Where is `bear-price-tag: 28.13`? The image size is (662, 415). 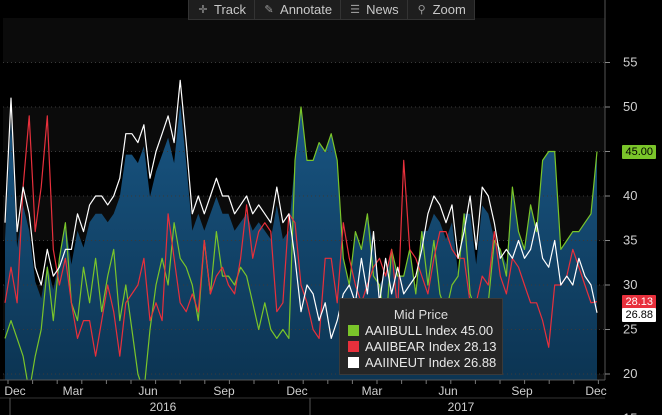
bear-price-tag: 28.13 is located at coordinates (639, 301).